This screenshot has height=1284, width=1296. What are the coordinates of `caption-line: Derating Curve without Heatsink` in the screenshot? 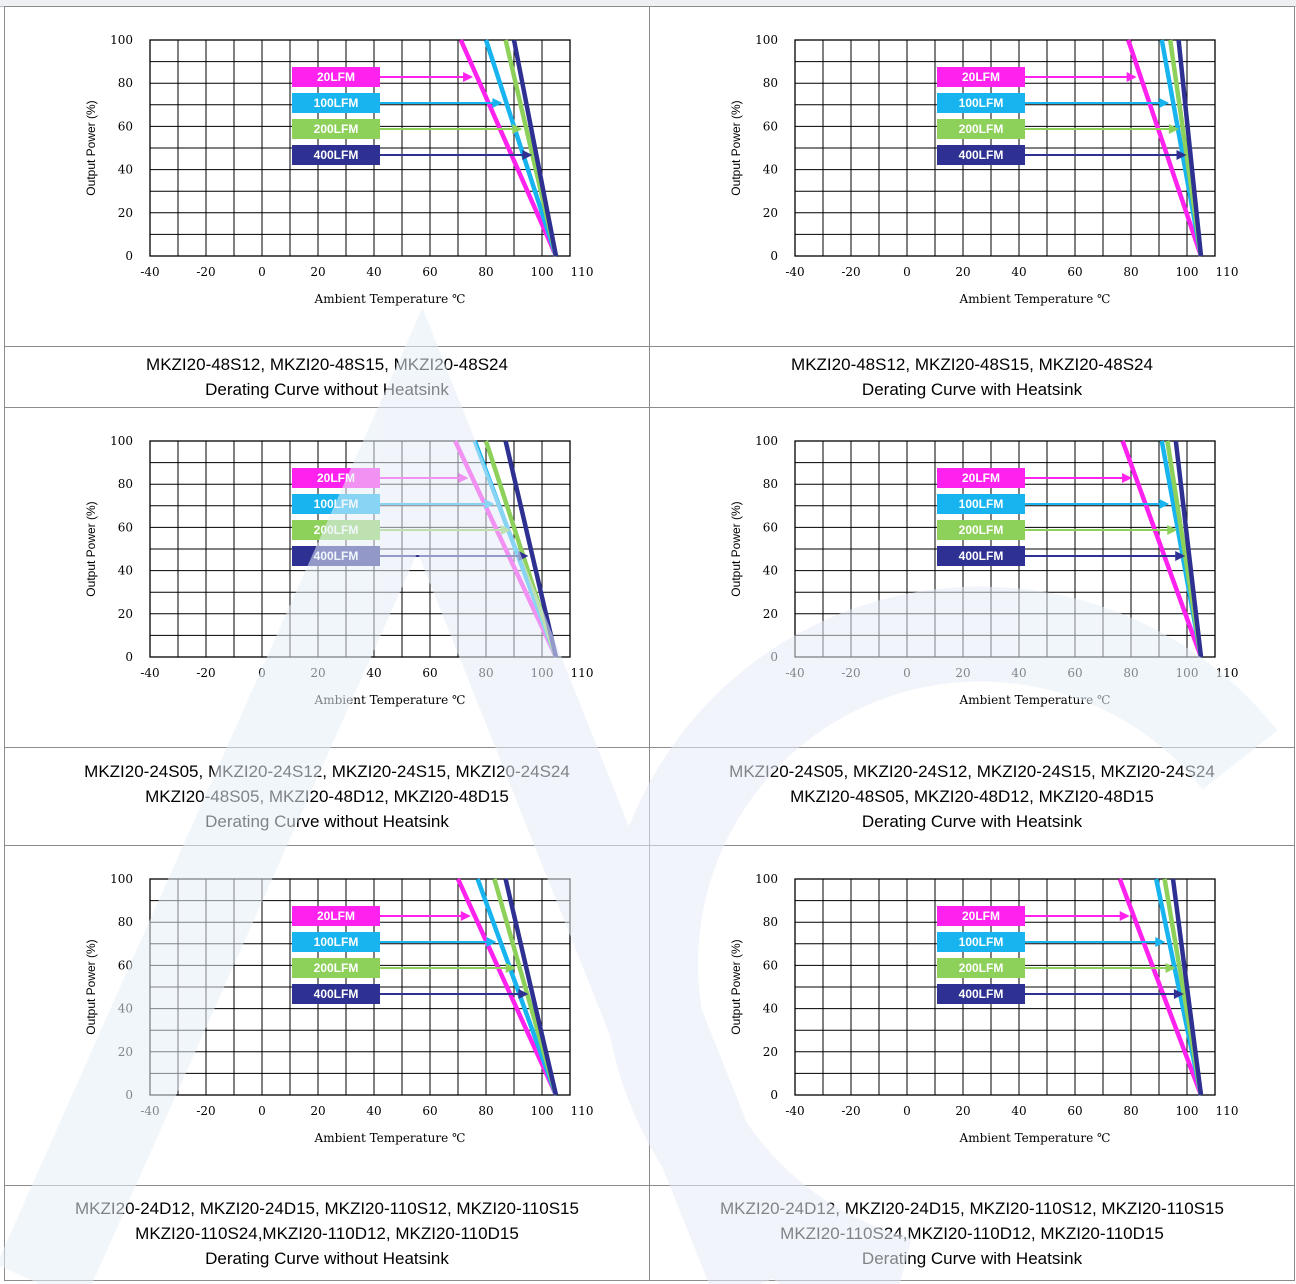 It's located at (327, 1258).